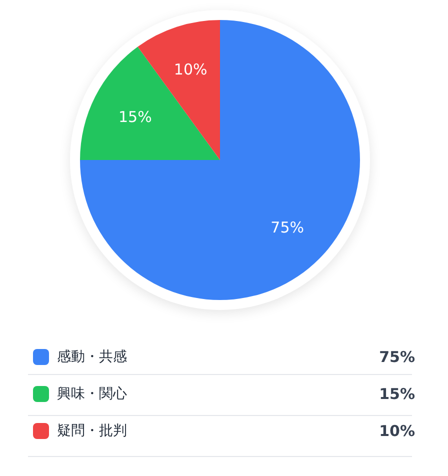  What do you see at coordinates (92, 357) in the screenshot?
I see `legend-label: 感動・共感` at bounding box center [92, 357].